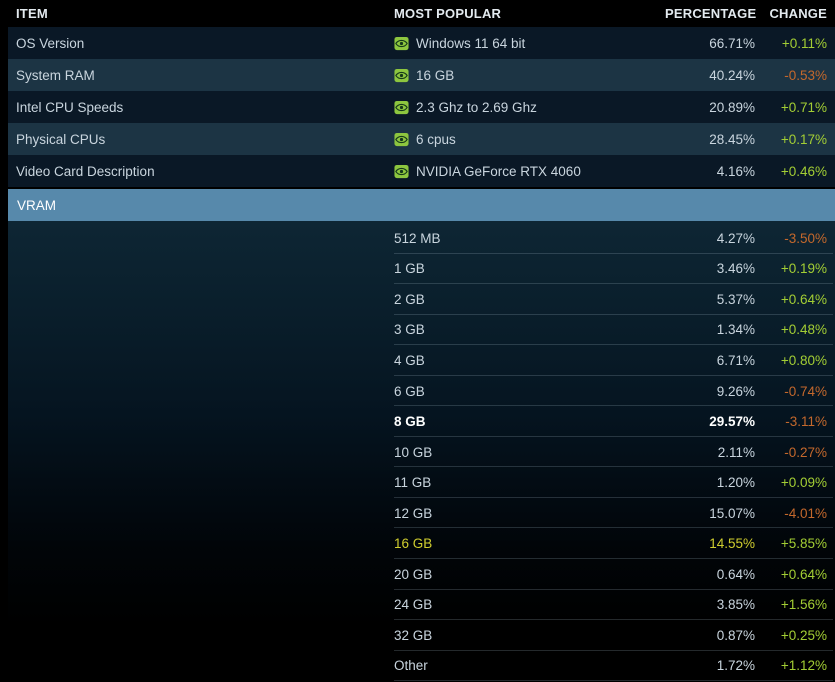 This screenshot has width=835, height=682. Describe the element at coordinates (803, 360) in the screenshot. I see `vram-change: +0.80%` at that location.